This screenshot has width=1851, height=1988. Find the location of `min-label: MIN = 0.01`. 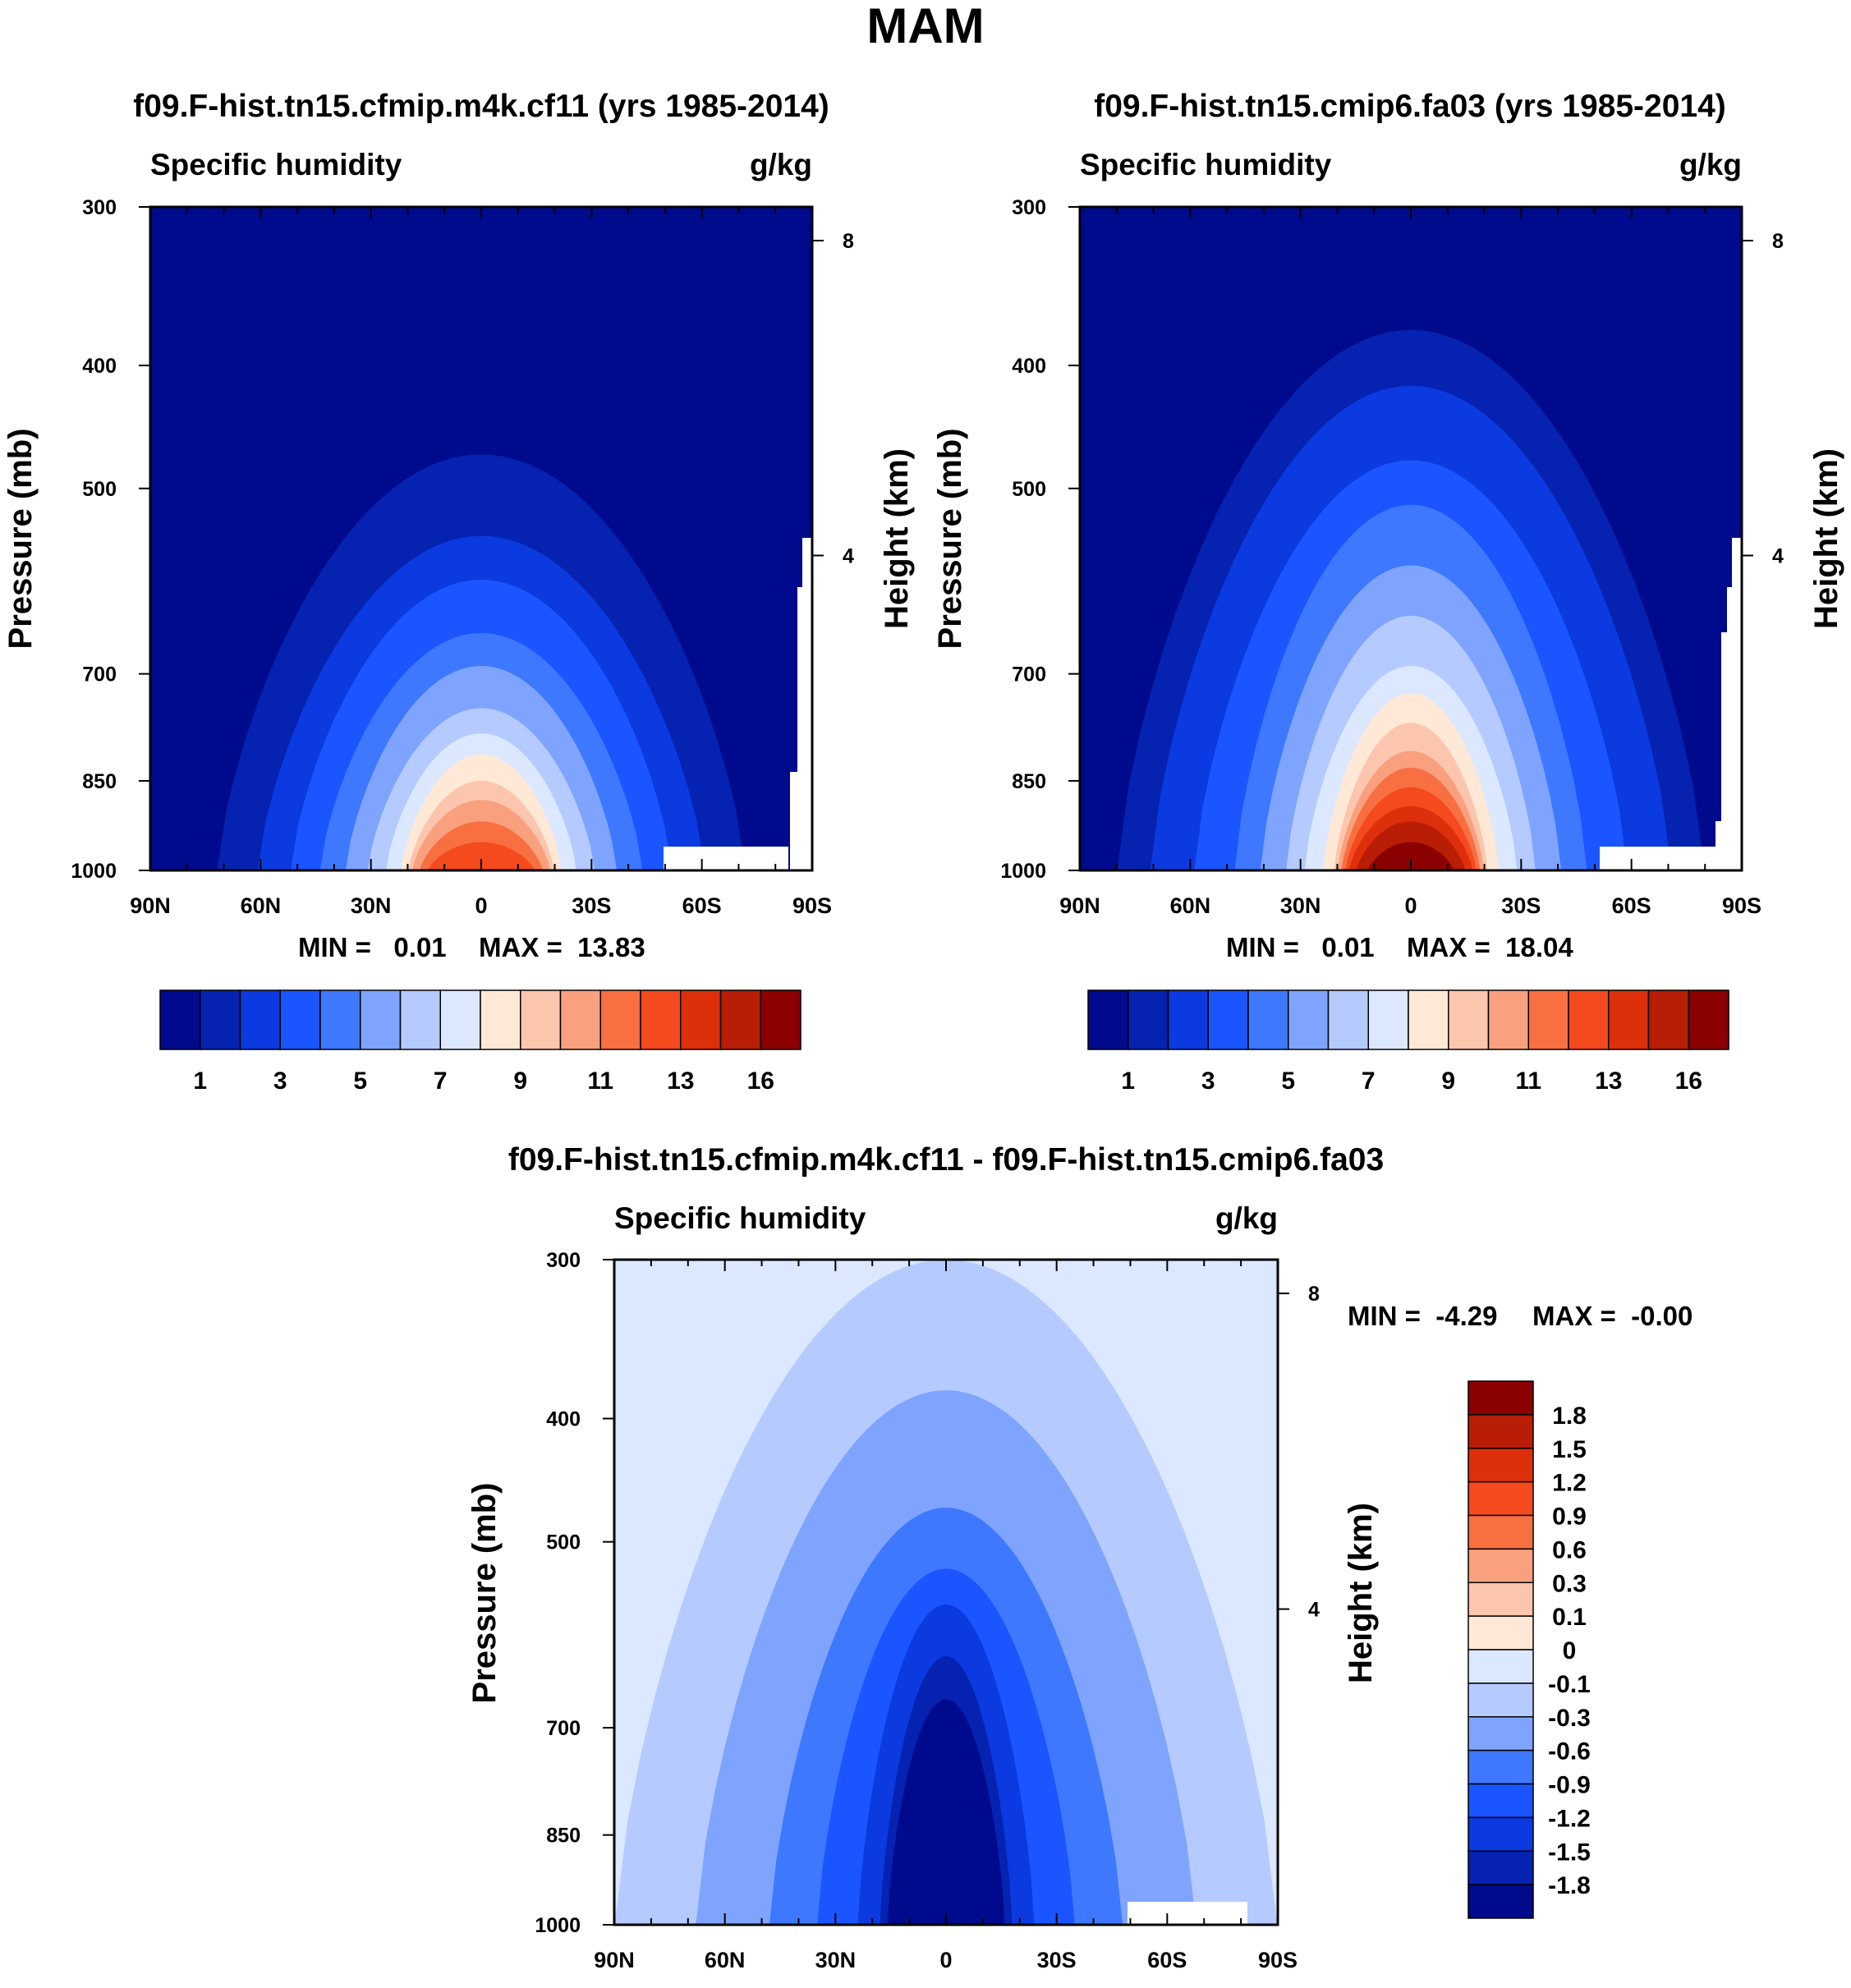

min-label: MIN = 0.01 is located at coordinates (1300, 947).